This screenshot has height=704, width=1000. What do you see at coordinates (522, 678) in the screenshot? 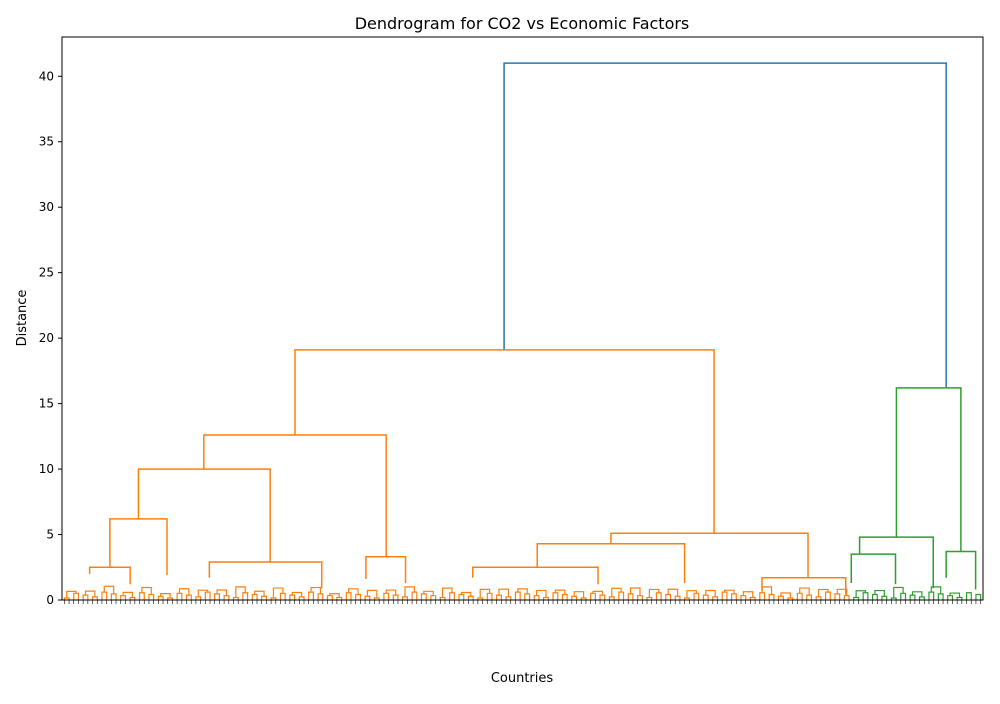
I see `x-axis-label: Countries` at bounding box center [522, 678].